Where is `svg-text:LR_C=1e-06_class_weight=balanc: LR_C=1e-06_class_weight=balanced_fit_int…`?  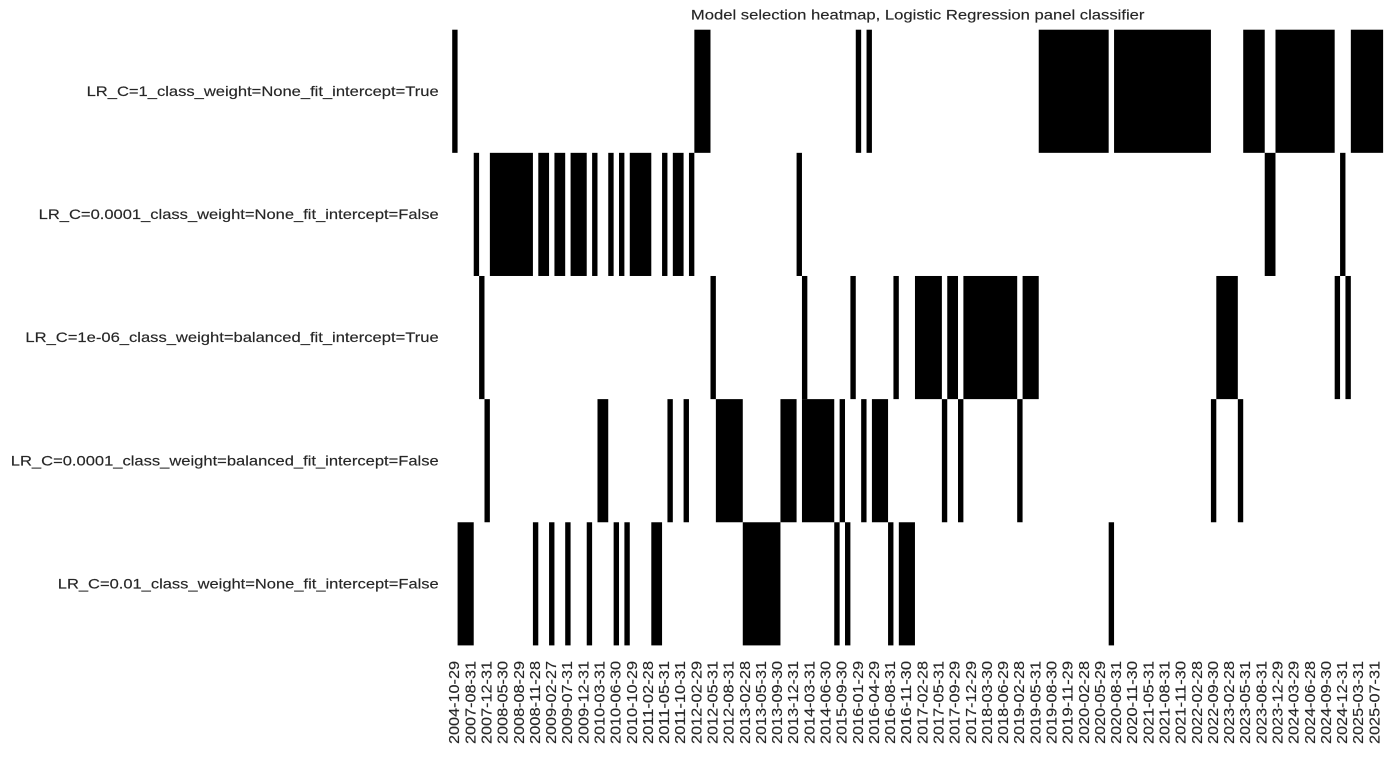 svg-text:LR_C=1e-06_class_weight=balanc: LR_C=1e-06_class_weight=balanced_fit_int… is located at coordinates (232, 337).